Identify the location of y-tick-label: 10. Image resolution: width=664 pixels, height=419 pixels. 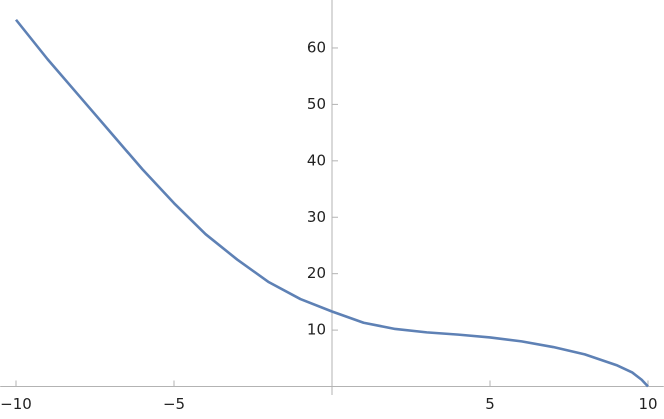
(316, 330).